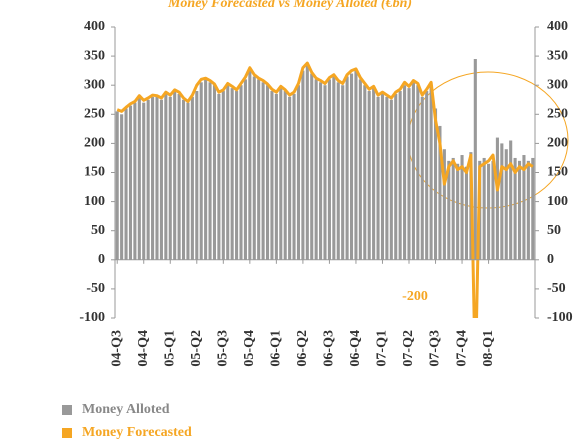  What do you see at coordinates (556, 288) in the screenshot?
I see `y2-tick-label: -50` at bounding box center [556, 288].